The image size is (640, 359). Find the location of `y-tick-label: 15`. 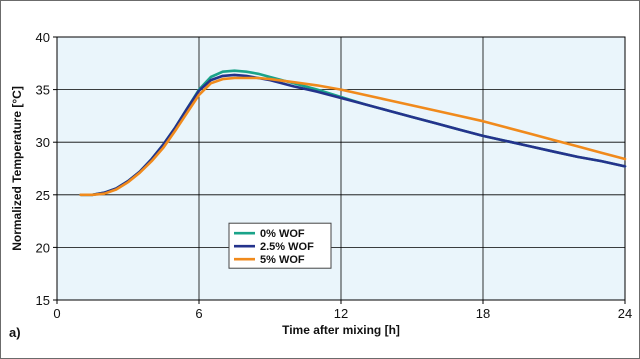

y-tick-label: 15 is located at coordinates (43, 300).